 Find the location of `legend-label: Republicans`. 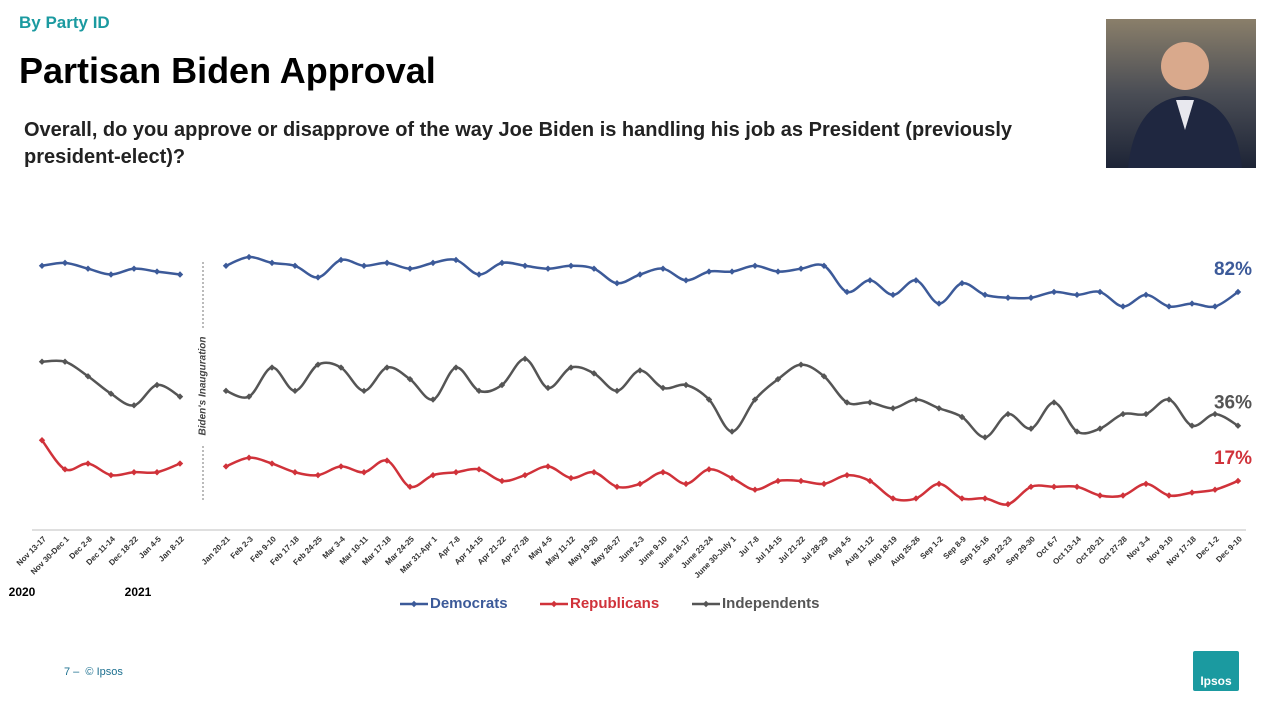

legend-label: Republicans is located at coordinates (614, 603).